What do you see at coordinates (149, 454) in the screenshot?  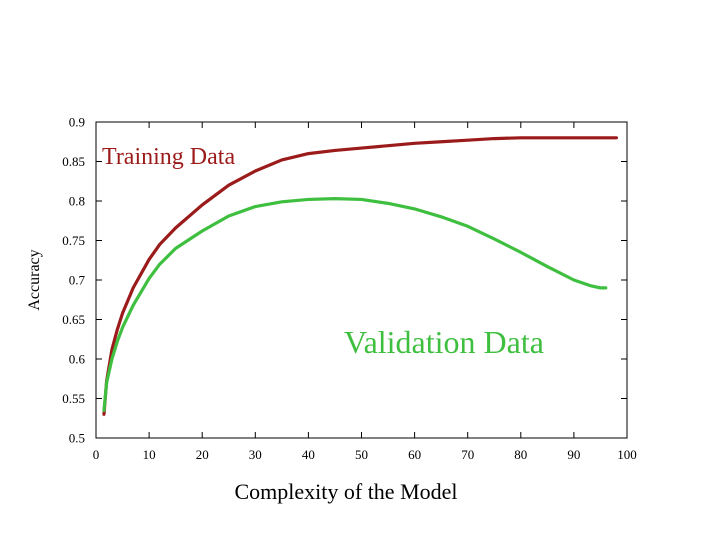 I see `x-tick-label: 10` at bounding box center [149, 454].